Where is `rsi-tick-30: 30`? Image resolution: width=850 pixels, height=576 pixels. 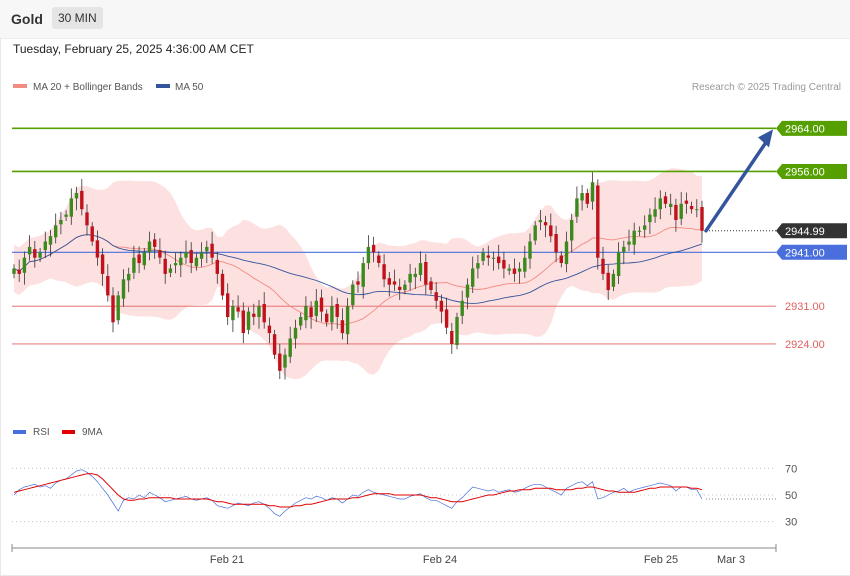 rsi-tick-30: 30 is located at coordinates (791, 523).